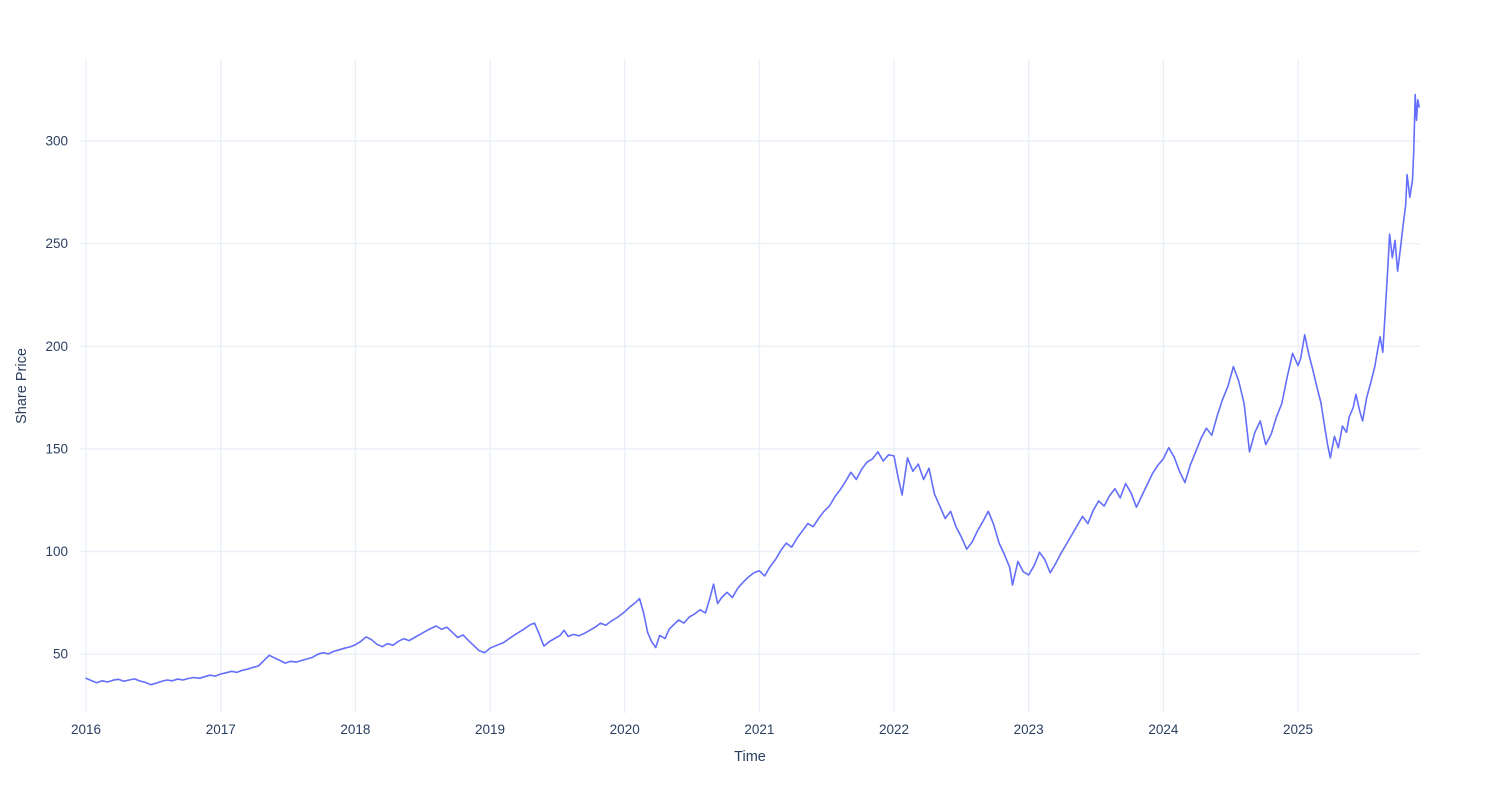  Describe the element at coordinates (1163, 729) in the screenshot. I see `x-tick-label: 2024` at that location.